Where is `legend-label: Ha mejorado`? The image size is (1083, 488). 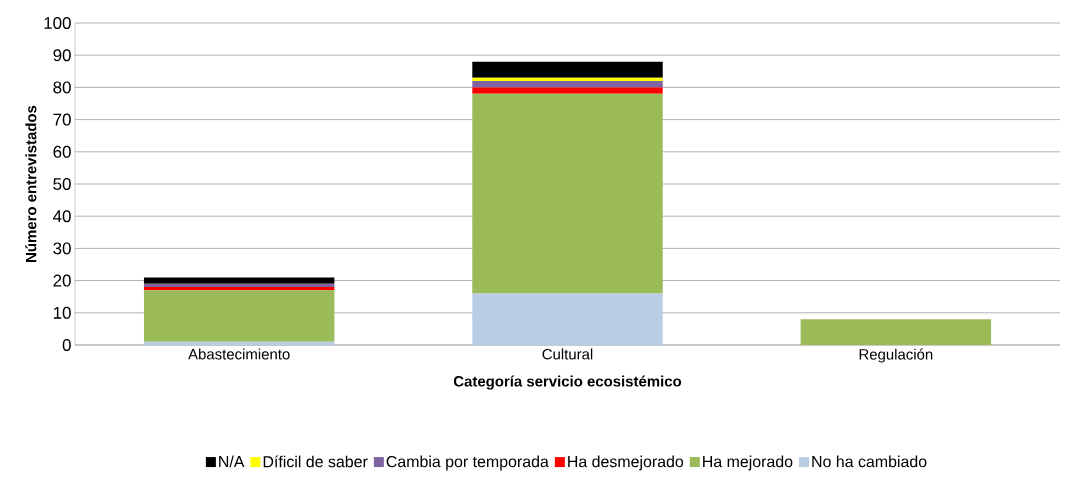 legend-label: Ha mejorado is located at coordinates (748, 463).